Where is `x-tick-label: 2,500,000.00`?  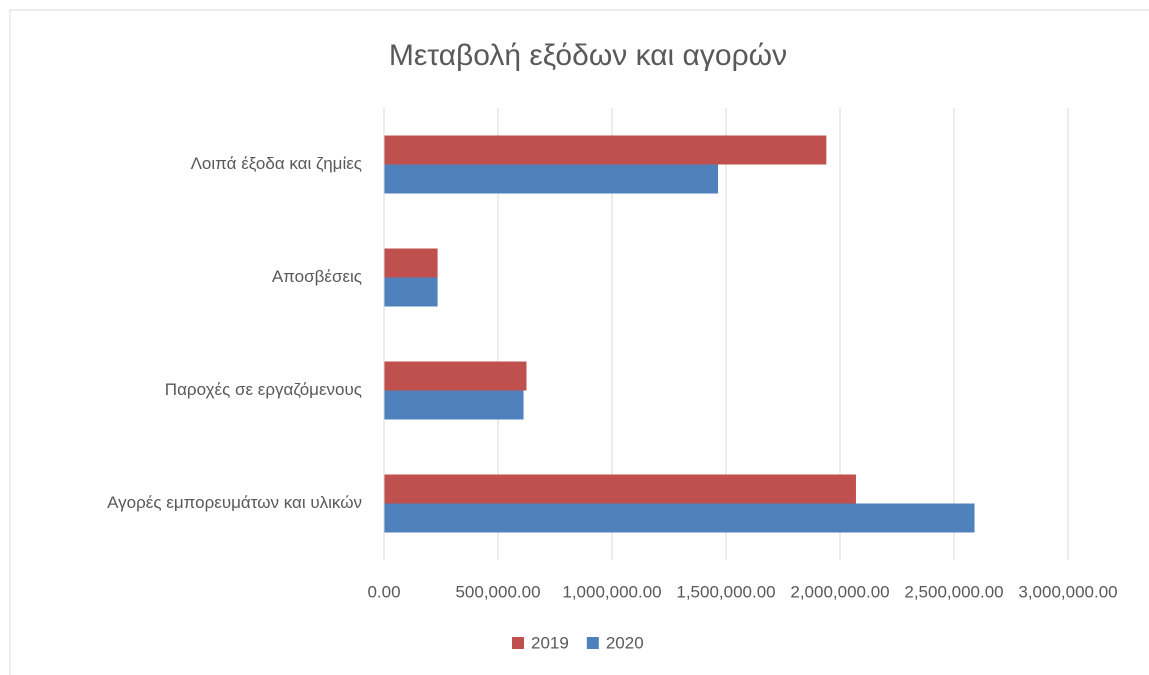 x-tick-label: 2,500,000.00 is located at coordinates (953, 591).